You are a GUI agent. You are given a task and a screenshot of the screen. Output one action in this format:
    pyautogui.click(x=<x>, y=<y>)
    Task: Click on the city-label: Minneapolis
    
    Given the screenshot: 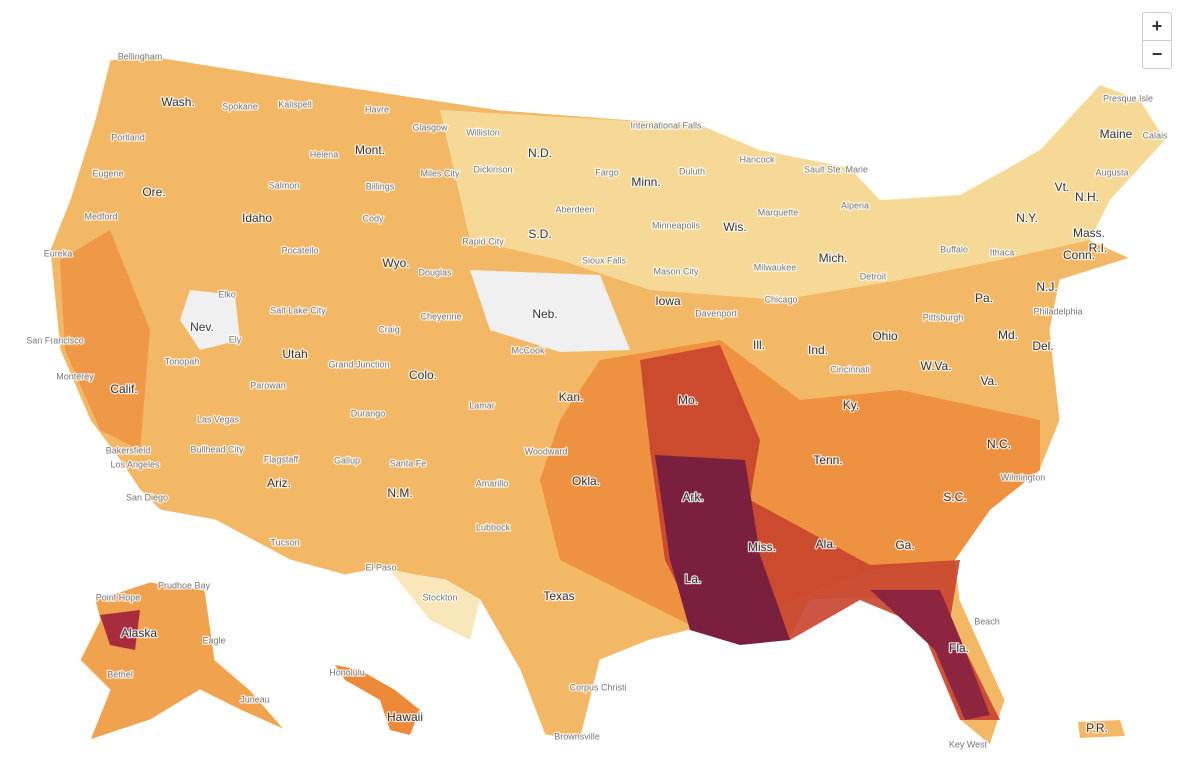 What is the action you would take?
    pyautogui.click(x=676, y=225)
    